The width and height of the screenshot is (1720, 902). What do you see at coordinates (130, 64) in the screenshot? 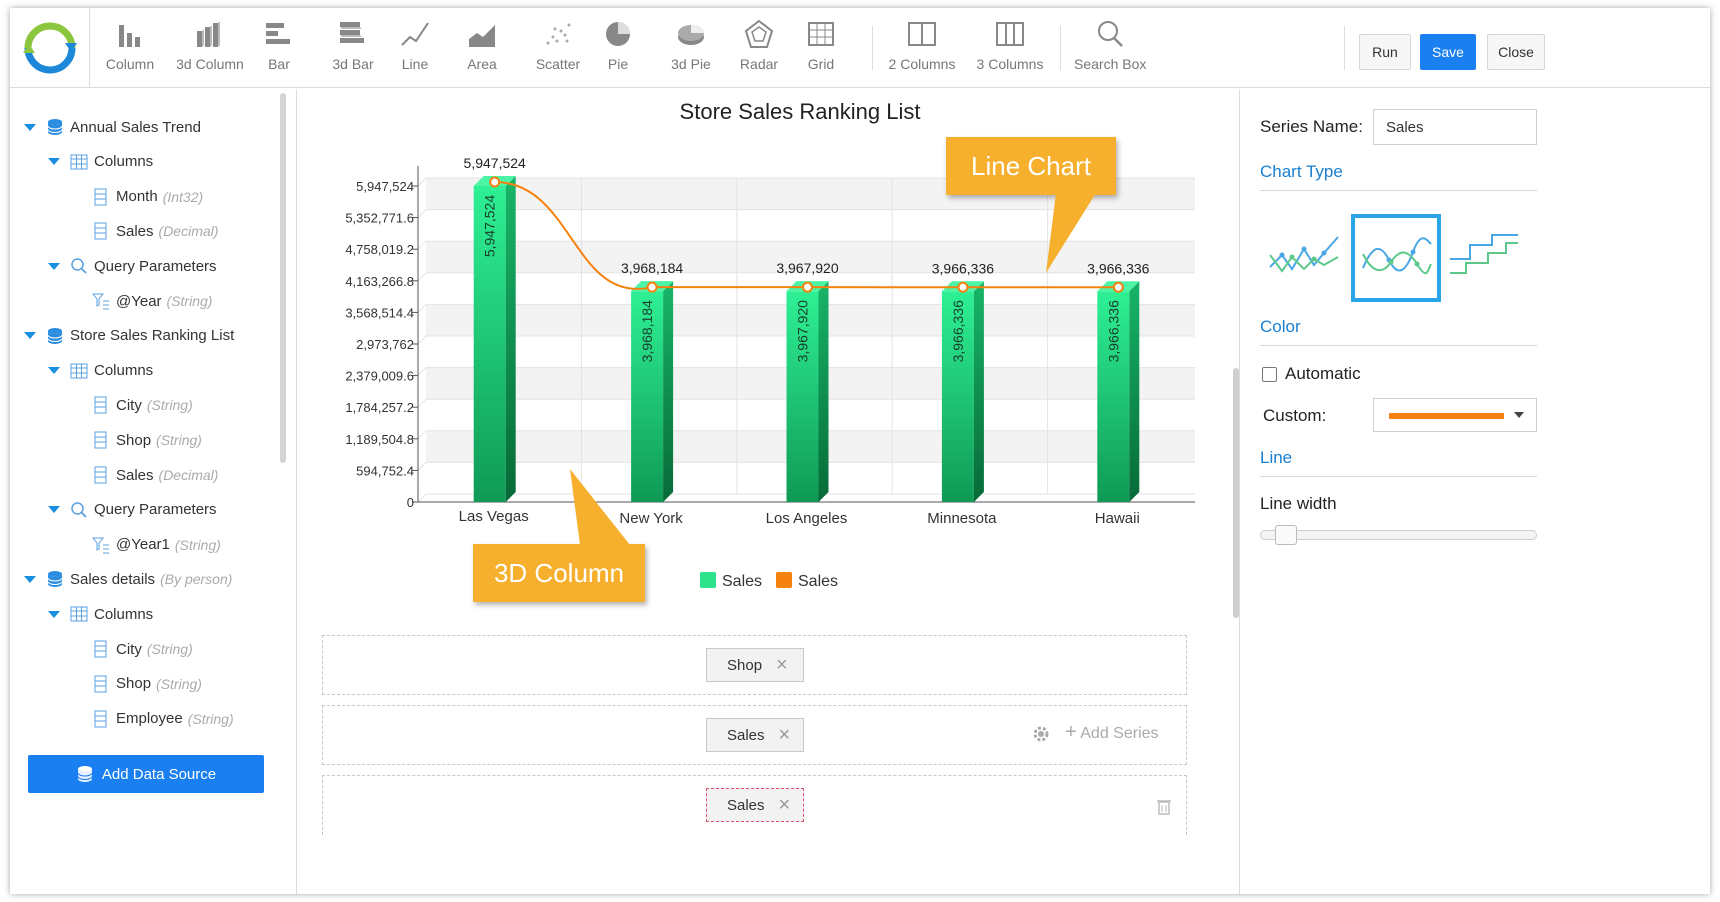
I see `toolbar-label: Column` at bounding box center [130, 64].